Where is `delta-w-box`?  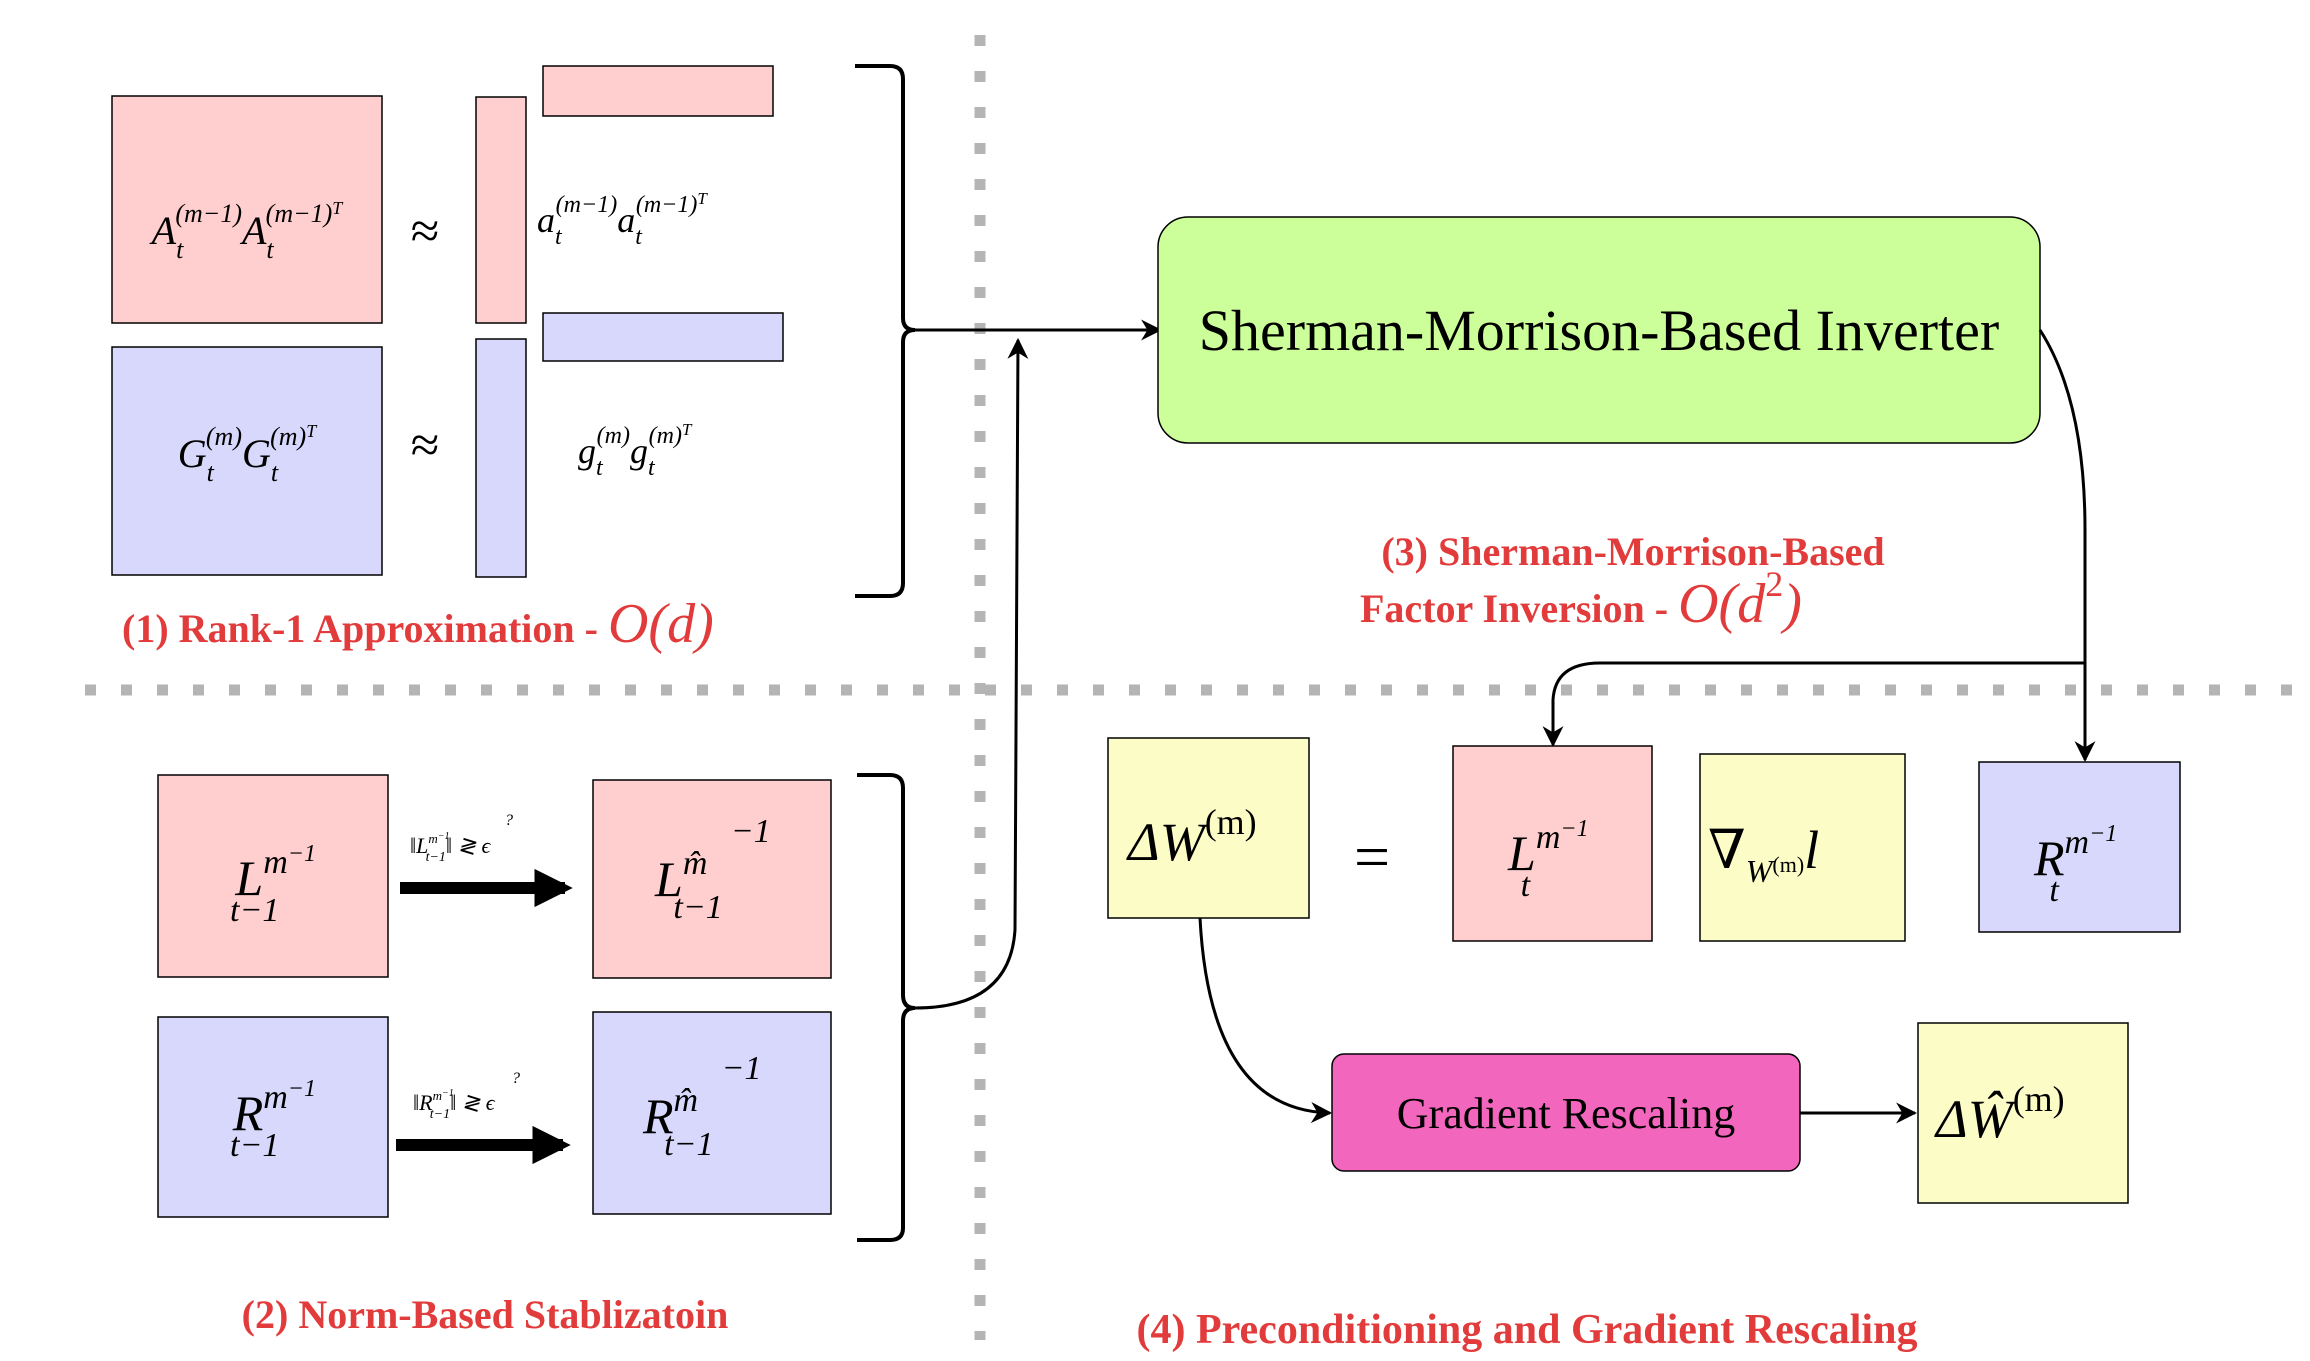 delta-w-box is located at coordinates (1208, 828).